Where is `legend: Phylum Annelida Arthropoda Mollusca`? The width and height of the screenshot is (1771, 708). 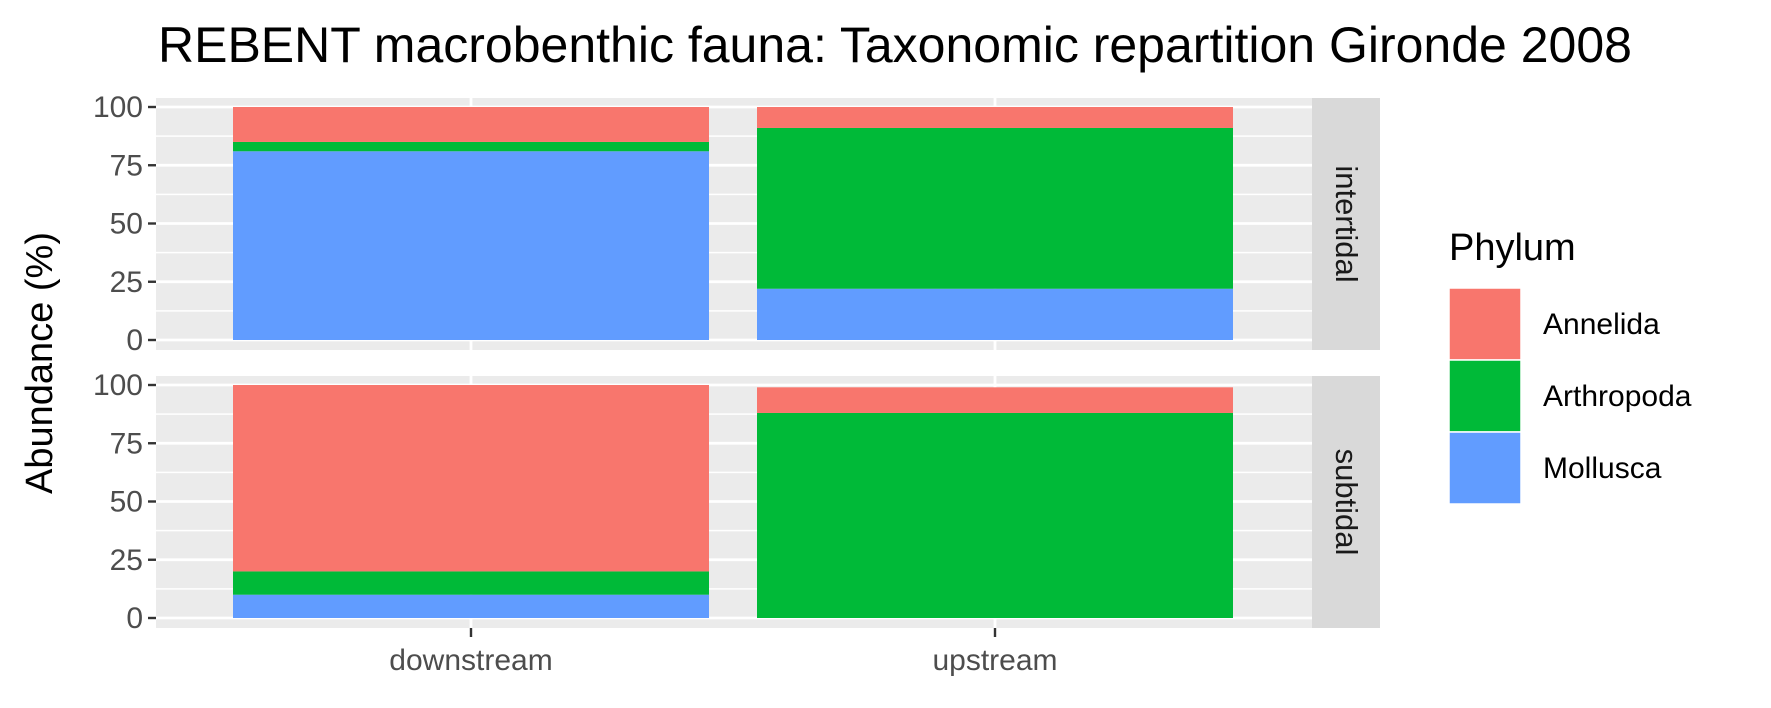 legend: Phylum Annelida Arthropoda Mollusca is located at coordinates (1570, 366).